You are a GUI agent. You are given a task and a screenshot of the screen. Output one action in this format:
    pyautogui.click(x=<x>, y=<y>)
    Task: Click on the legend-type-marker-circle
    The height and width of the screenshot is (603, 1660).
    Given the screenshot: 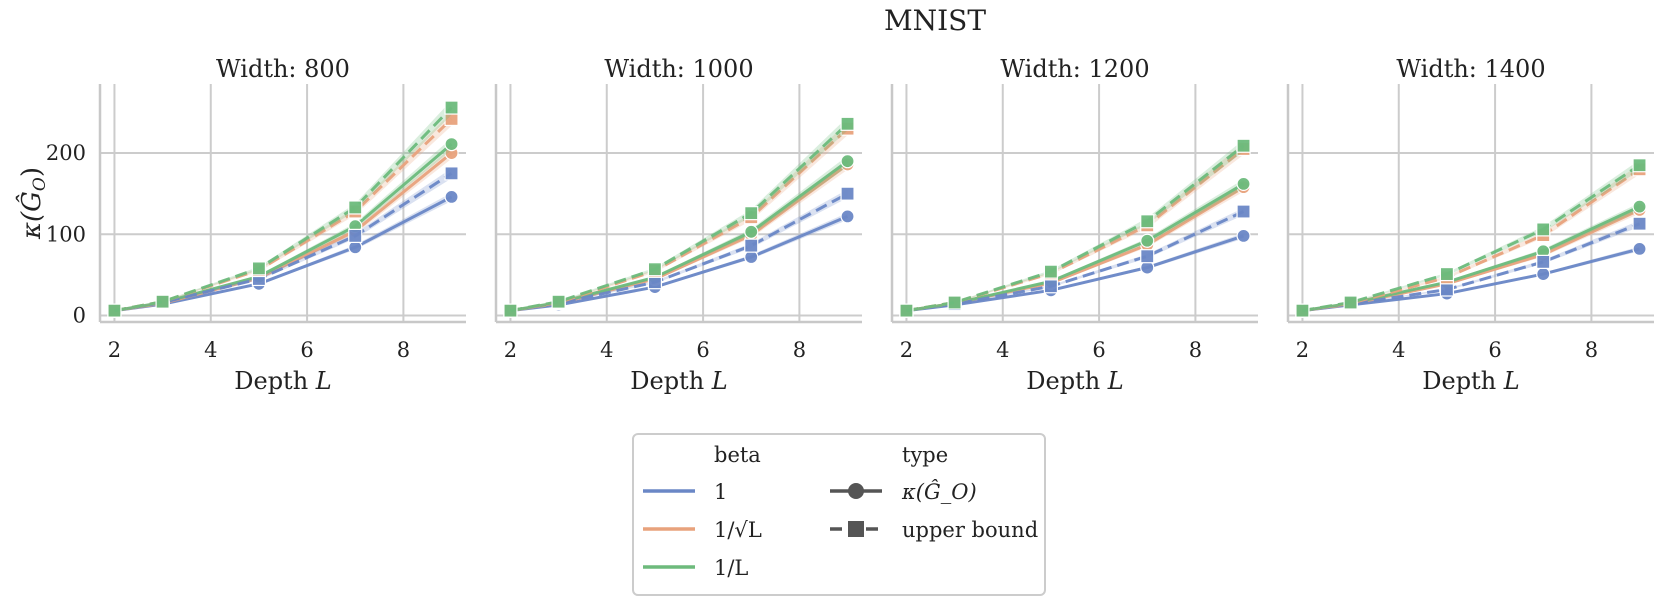 What is the action you would take?
    pyautogui.click(x=856, y=491)
    